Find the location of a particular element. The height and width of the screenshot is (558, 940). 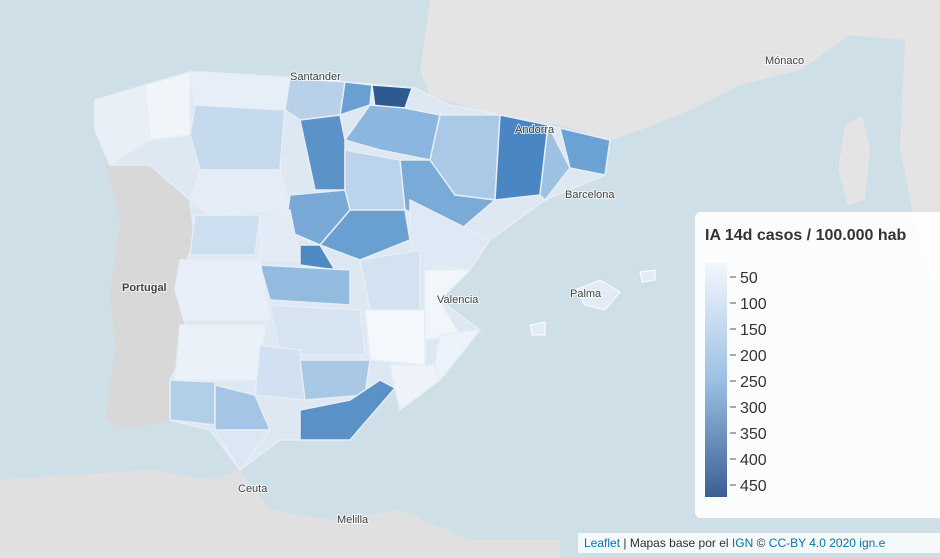

legend-tick-label: 400 is located at coordinates (753, 460).